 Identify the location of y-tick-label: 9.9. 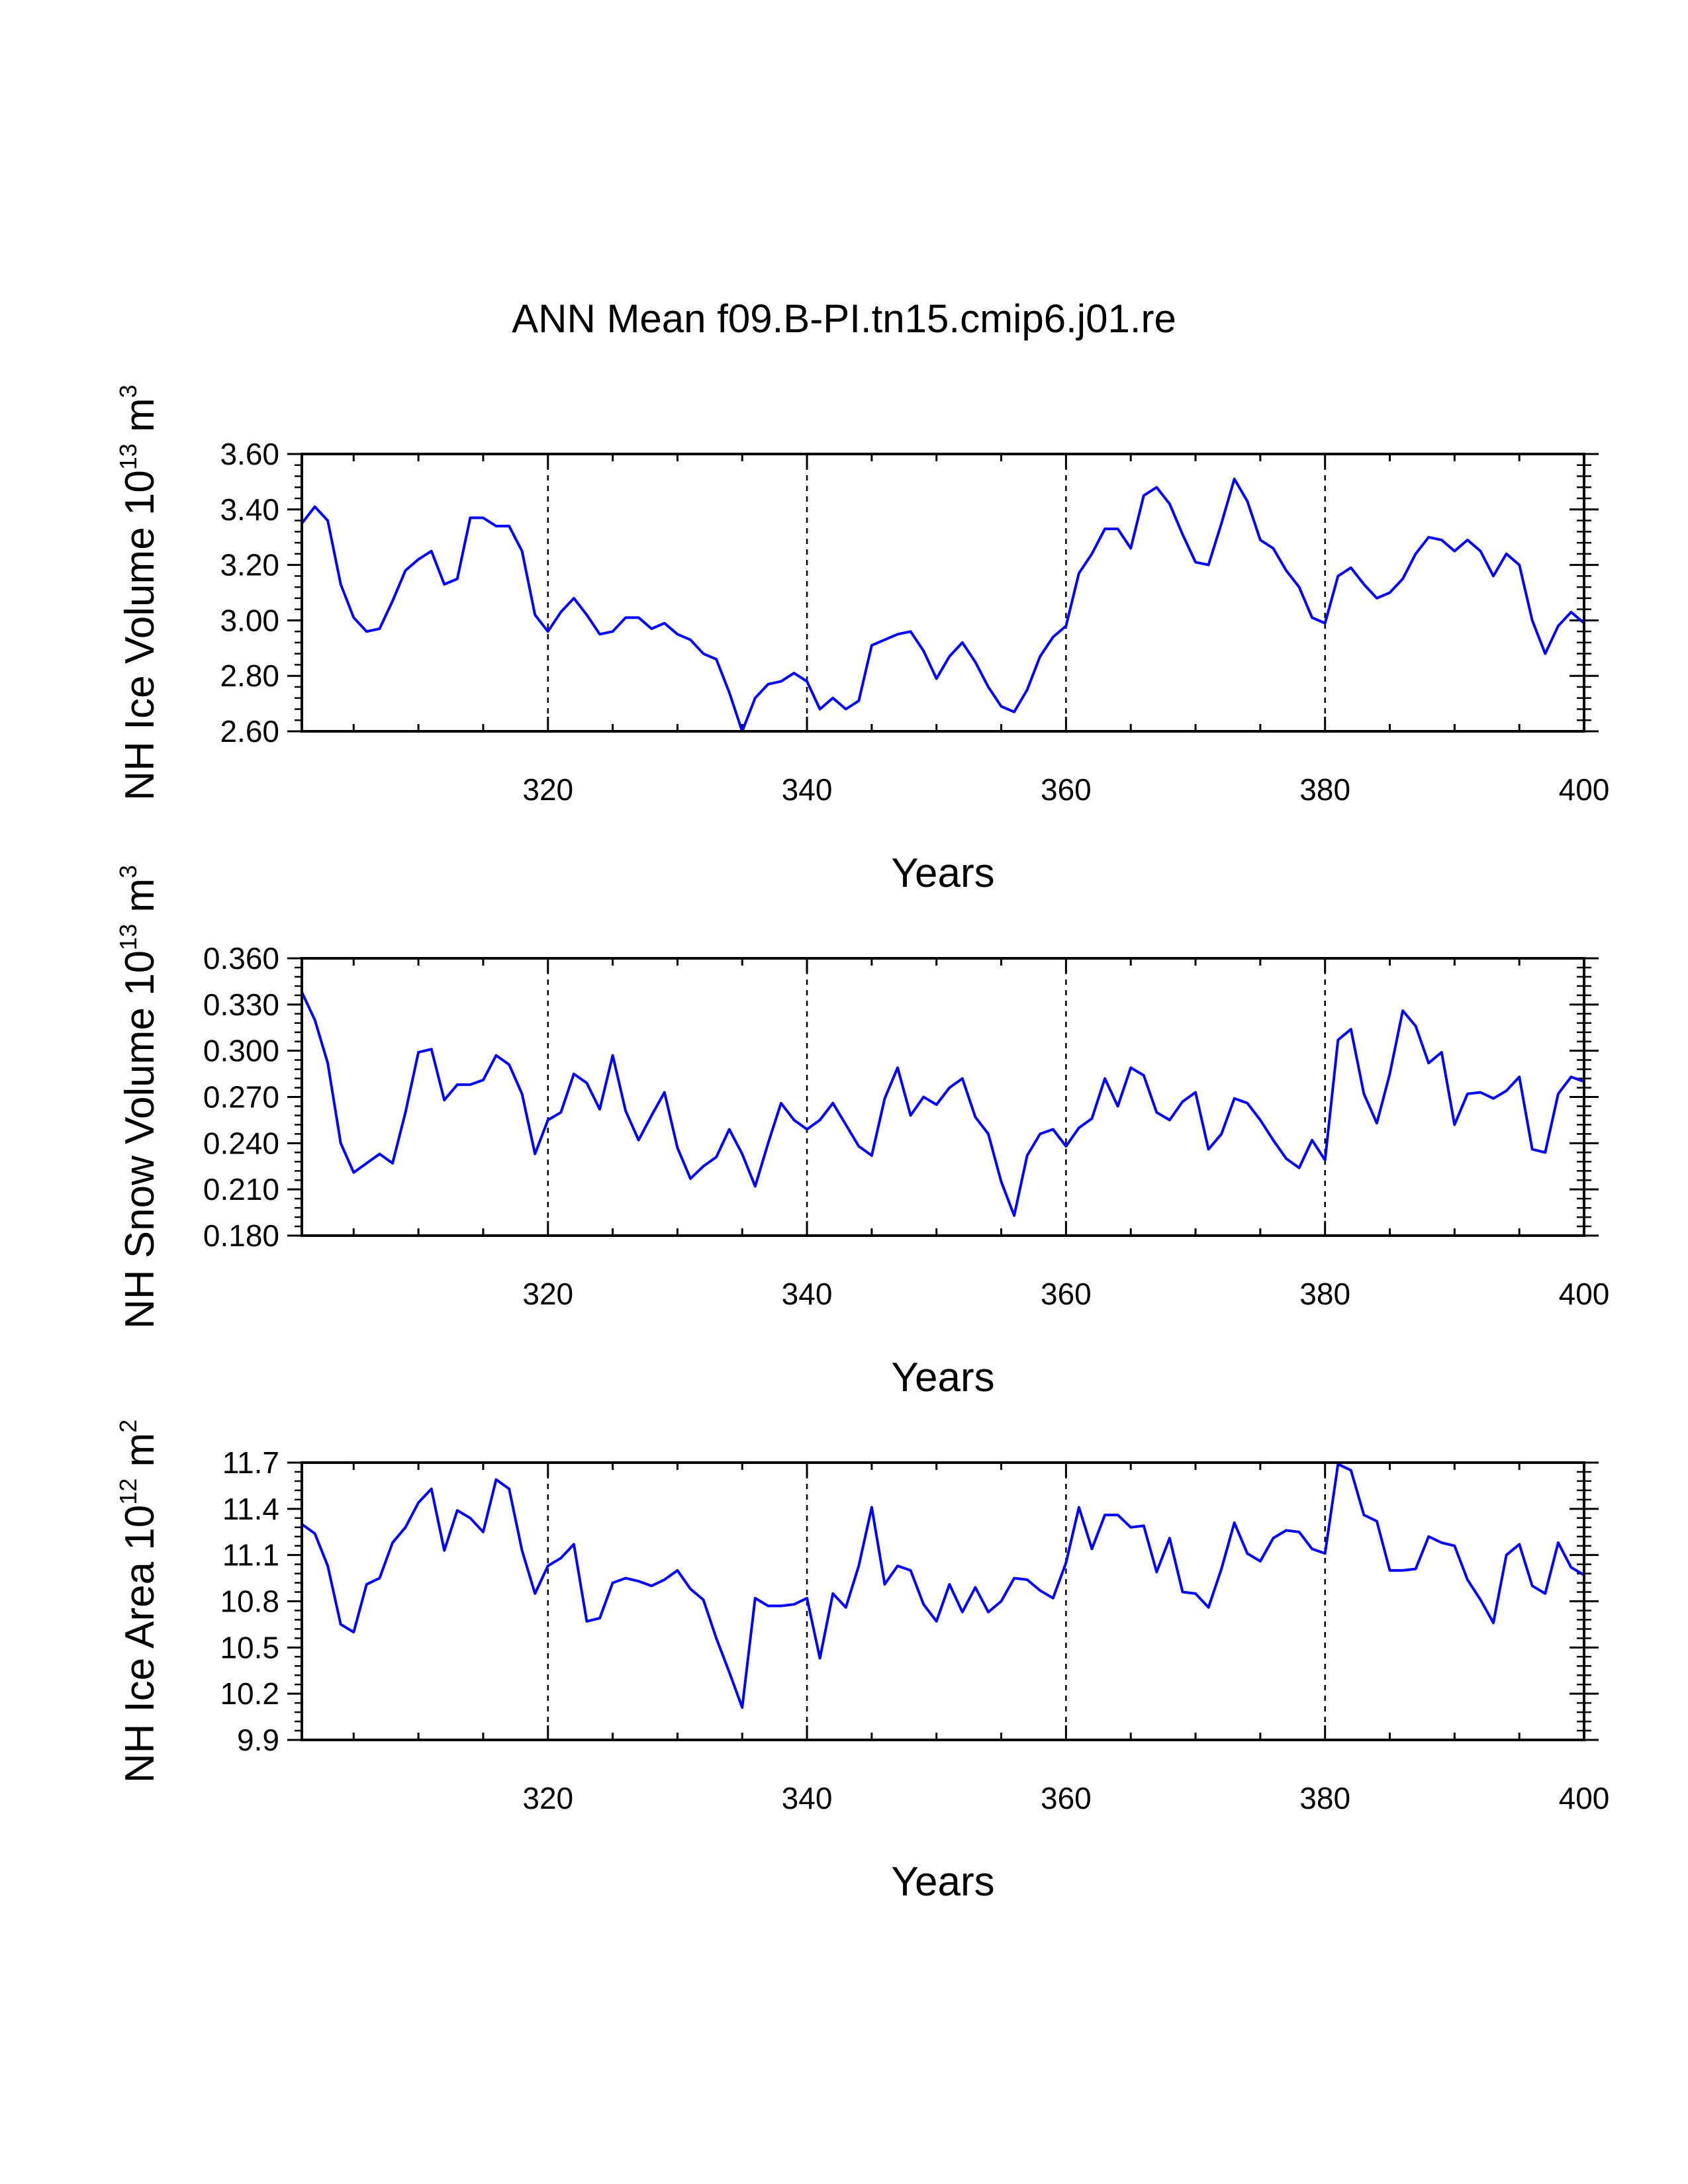
(258, 1740).